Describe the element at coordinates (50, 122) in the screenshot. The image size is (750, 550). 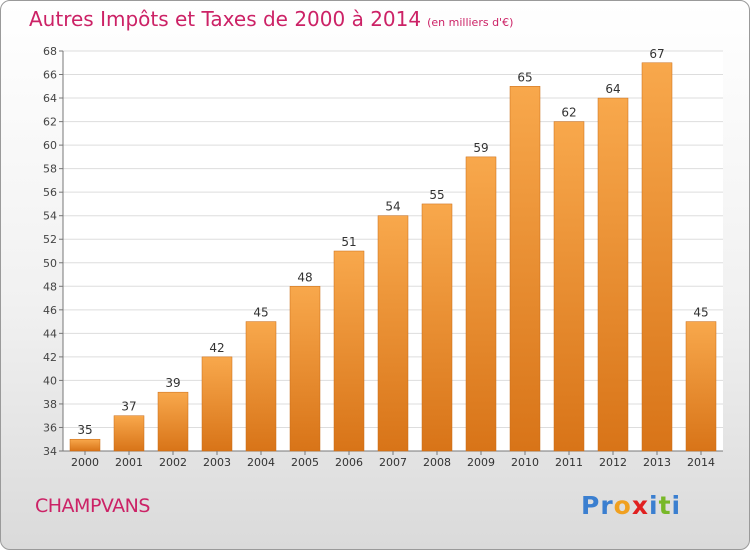
I see `y-tick-label: 62` at that location.